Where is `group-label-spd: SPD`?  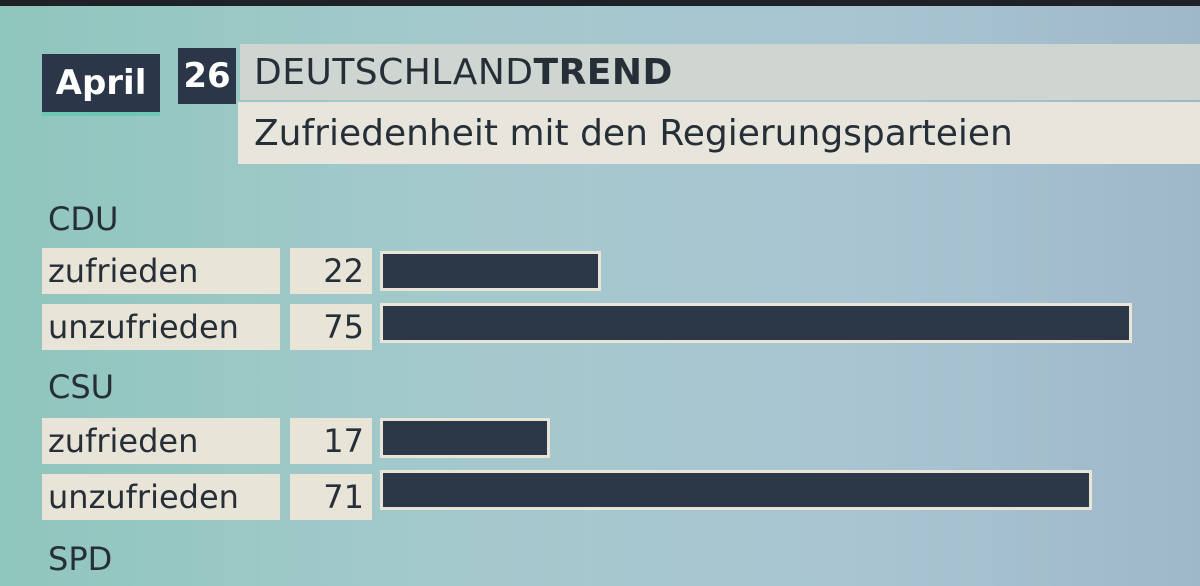 group-label-spd: SPD is located at coordinates (80, 559).